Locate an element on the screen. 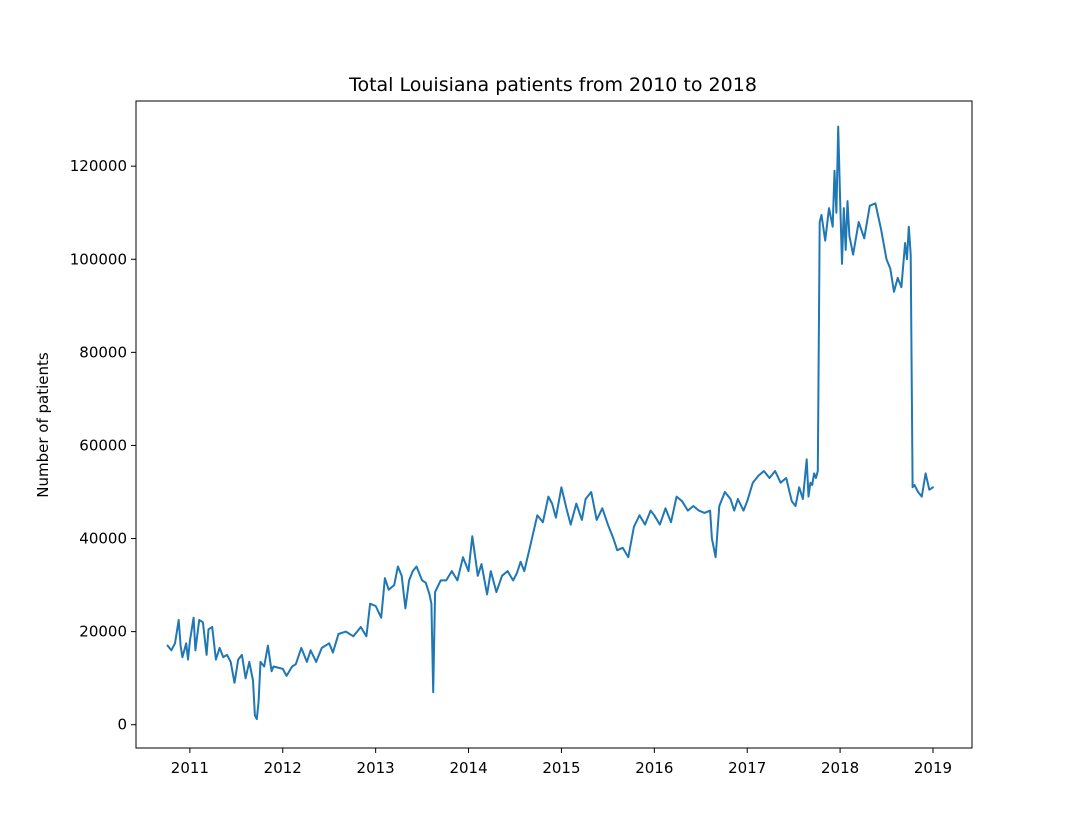 Image resolution: width=1080 pixels, height=840 pixels. x-tick-label: 2011 is located at coordinates (190, 768).